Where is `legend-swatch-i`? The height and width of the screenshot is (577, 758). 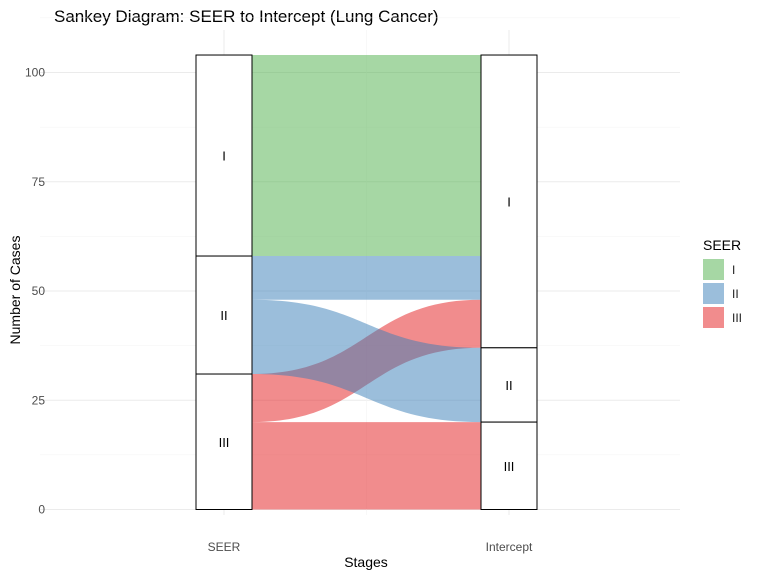 legend-swatch-i is located at coordinates (713, 269).